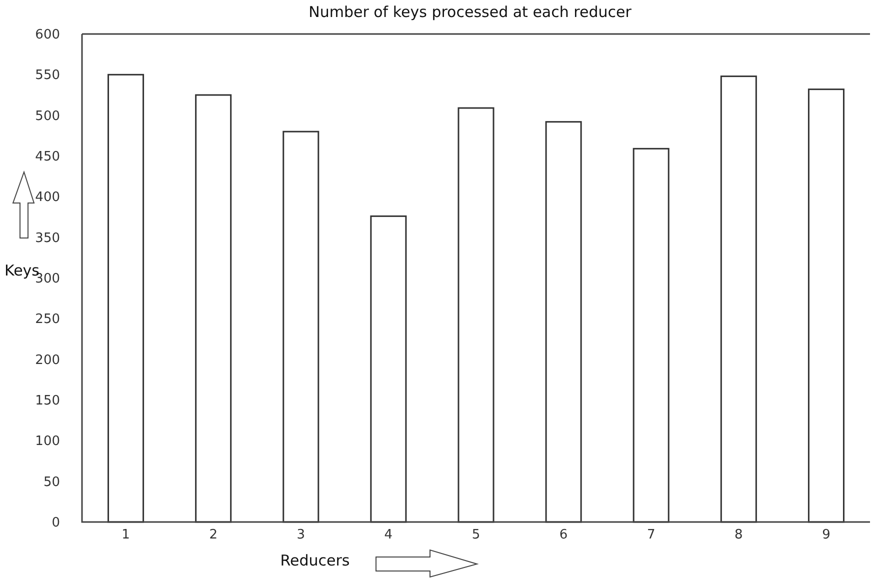 The width and height of the screenshot is (873, 579). What do you see at coordinates (126, 535) in the screenshot?
I see `x-tick-label: 1` at bounding box center [126, 535].